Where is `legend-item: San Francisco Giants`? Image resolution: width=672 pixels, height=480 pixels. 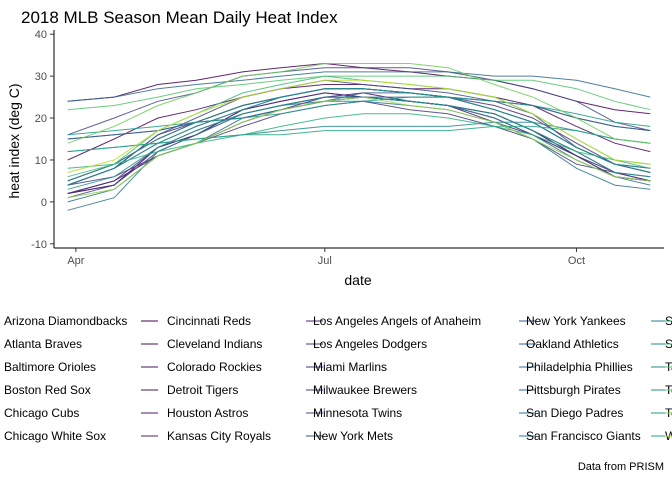
legend-item: San Francisco Giants is located at coordinates (597, 436).